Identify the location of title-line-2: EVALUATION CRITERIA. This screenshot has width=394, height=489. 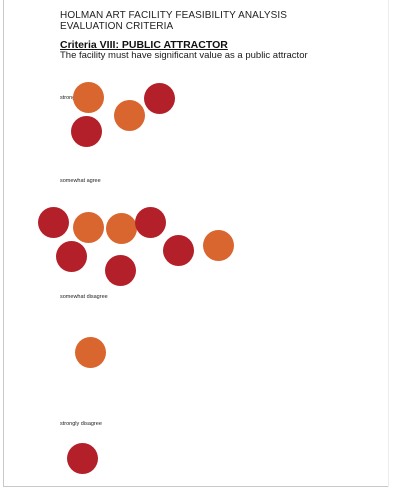
(117, 26).